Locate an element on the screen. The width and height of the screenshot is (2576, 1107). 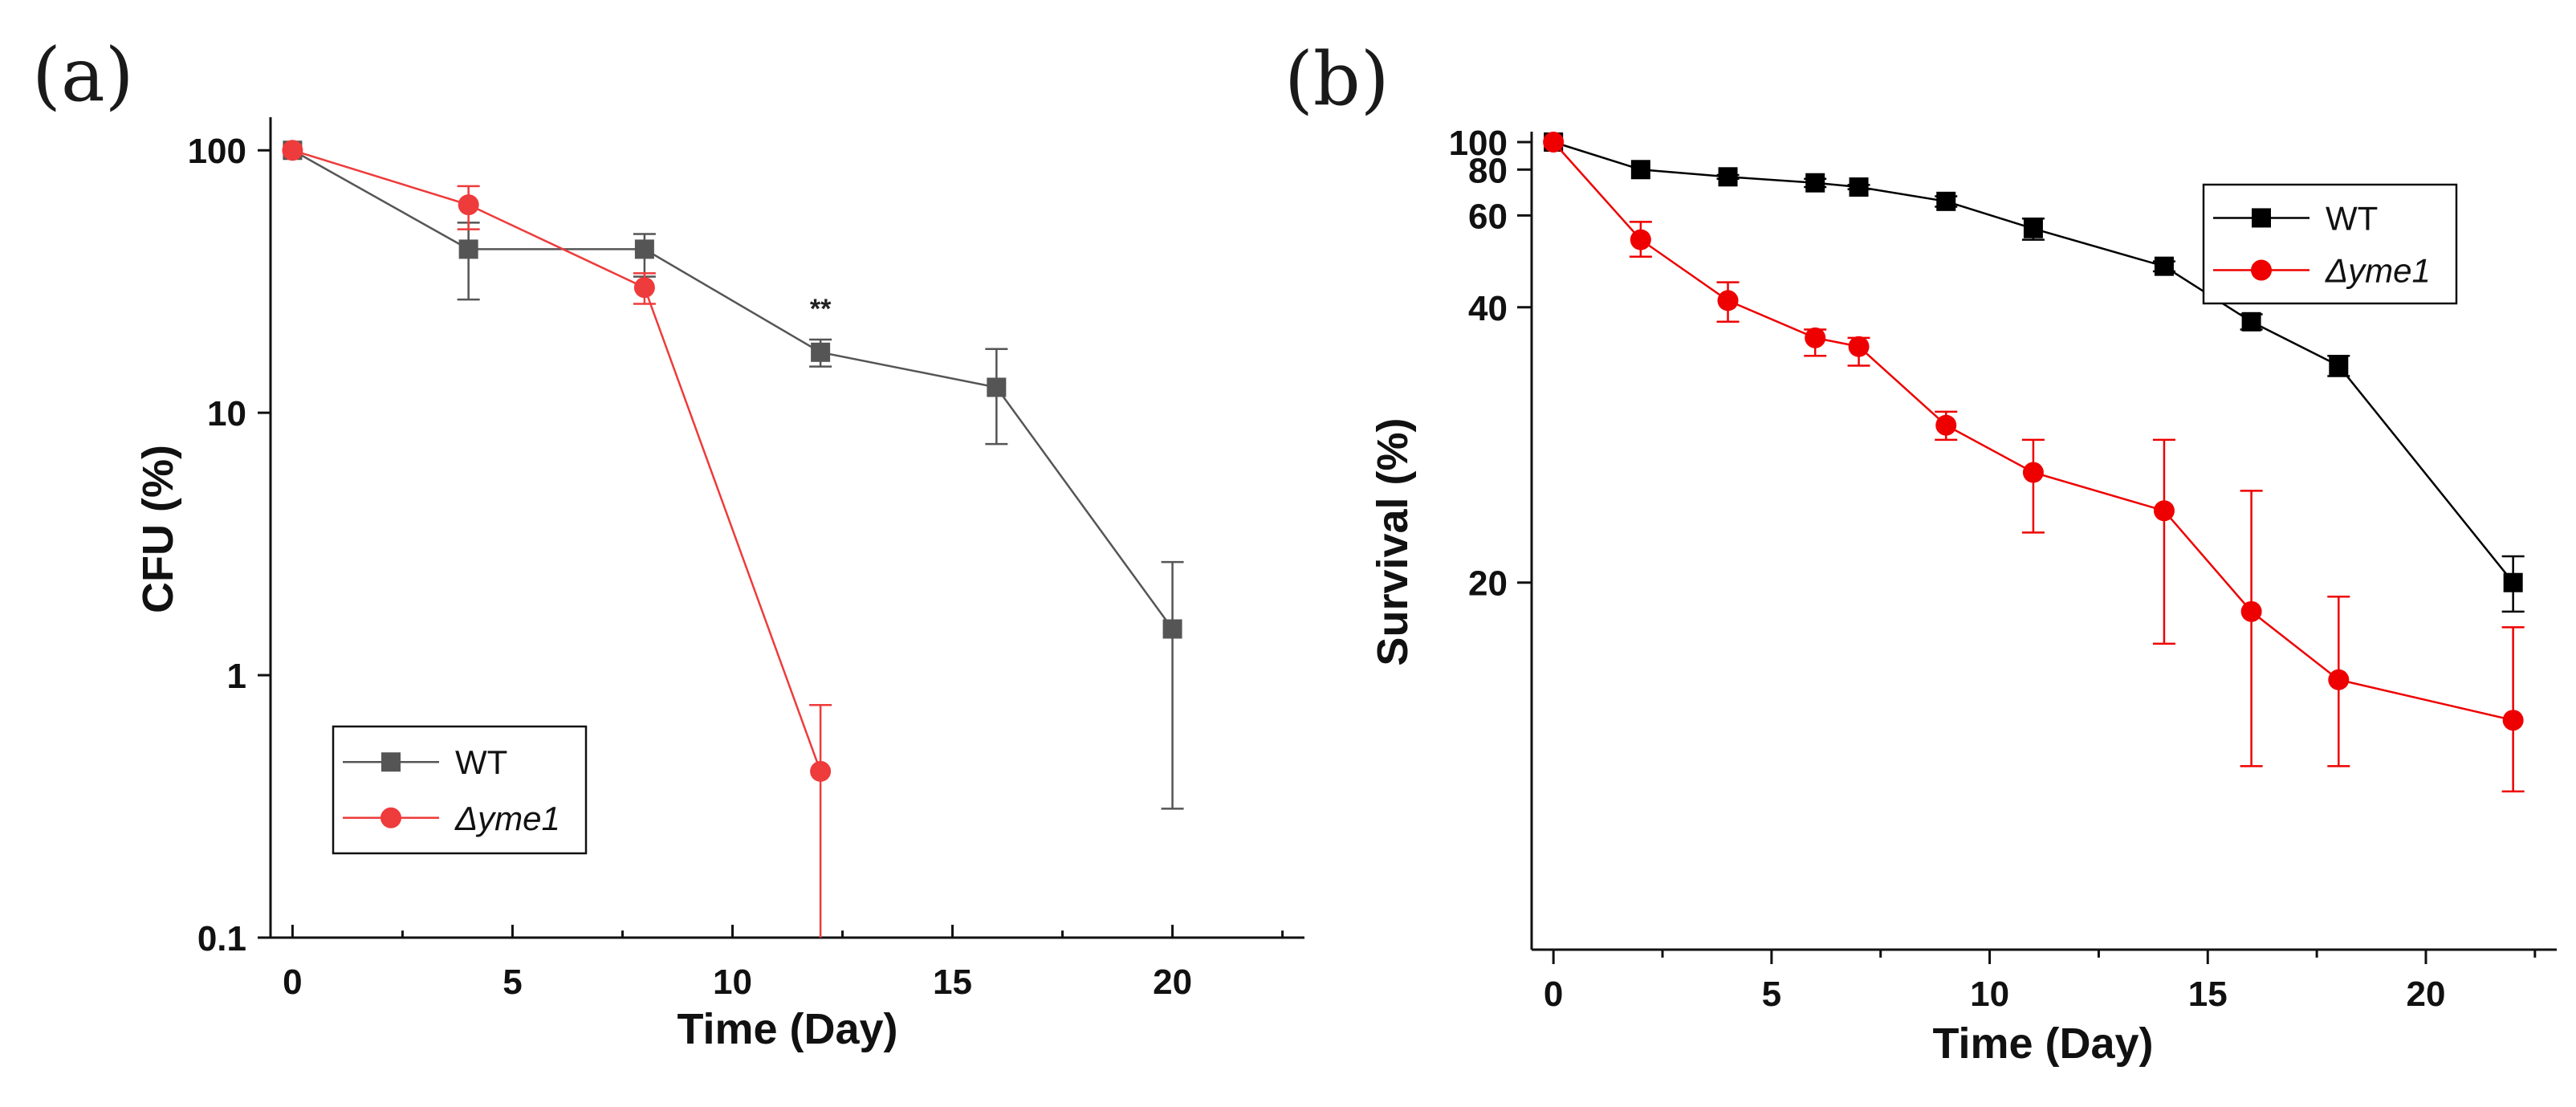
significance-annotation: ** is located at coordinates (821, 309).